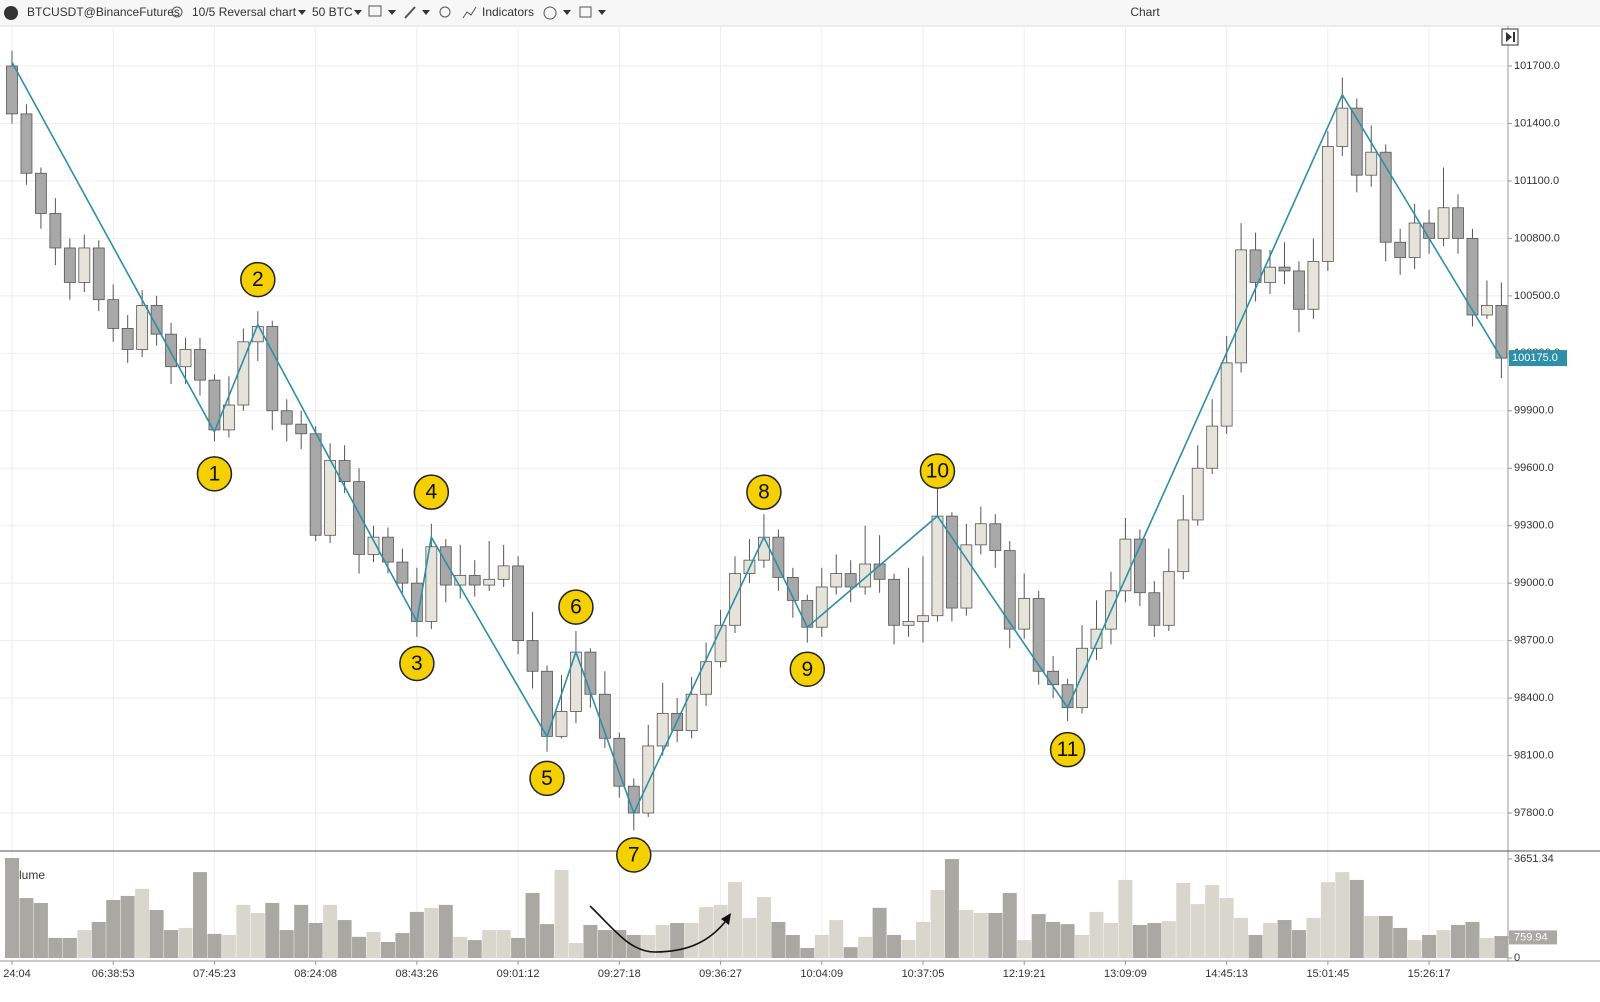 The height and width of the screenshot is (1002, 1600). Describe the element at coordinates (1125, 974) in the screenshot. I see `x-tick-label: 13:09:09` at that location.